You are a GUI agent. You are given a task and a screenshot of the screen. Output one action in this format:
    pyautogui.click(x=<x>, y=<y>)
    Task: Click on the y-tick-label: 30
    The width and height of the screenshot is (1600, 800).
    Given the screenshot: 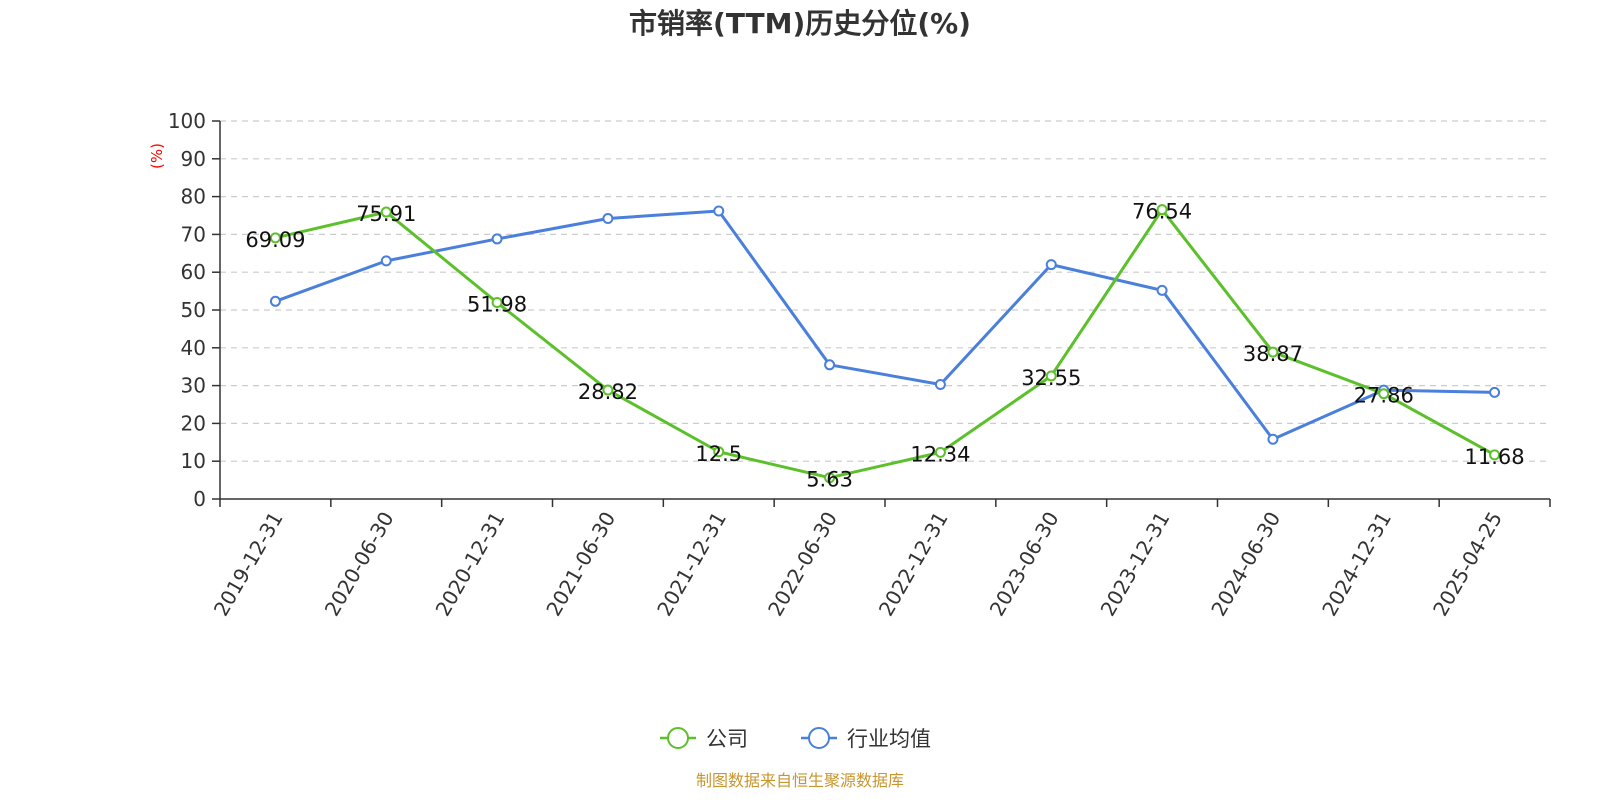 What is the action you would take?
    pyautogui.click(x=193, y=386)
    